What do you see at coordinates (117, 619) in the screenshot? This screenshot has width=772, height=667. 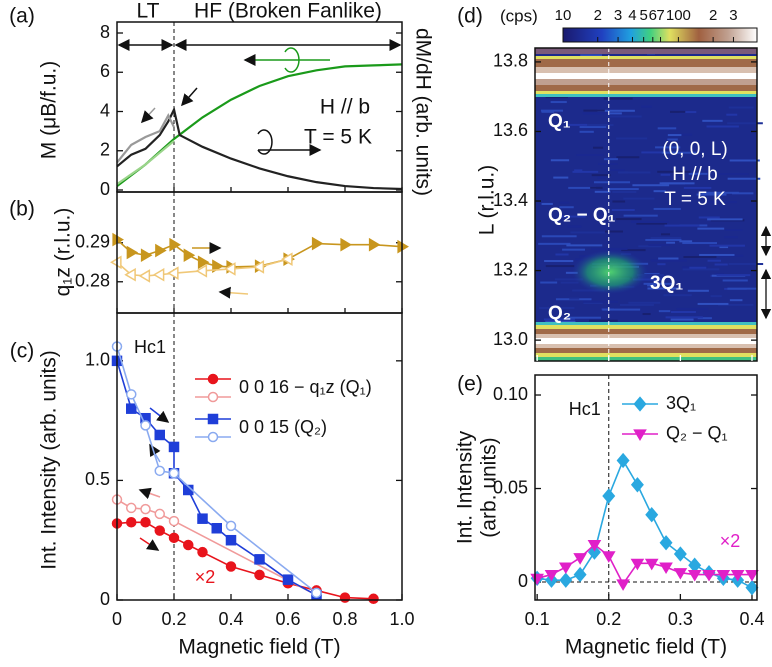 I see `x-tick-label: 0` at bounding box center [117, 619].